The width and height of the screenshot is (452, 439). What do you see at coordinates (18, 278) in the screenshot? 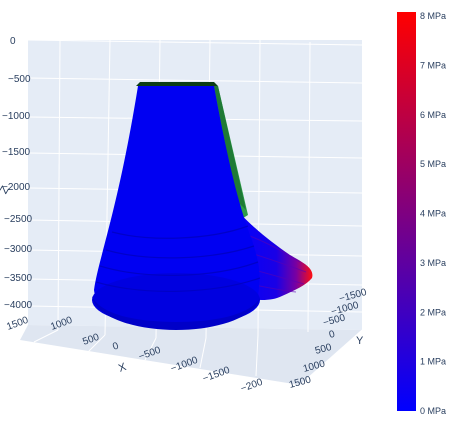
I see `z-tick: −3500` at bounding box center [18, 278].